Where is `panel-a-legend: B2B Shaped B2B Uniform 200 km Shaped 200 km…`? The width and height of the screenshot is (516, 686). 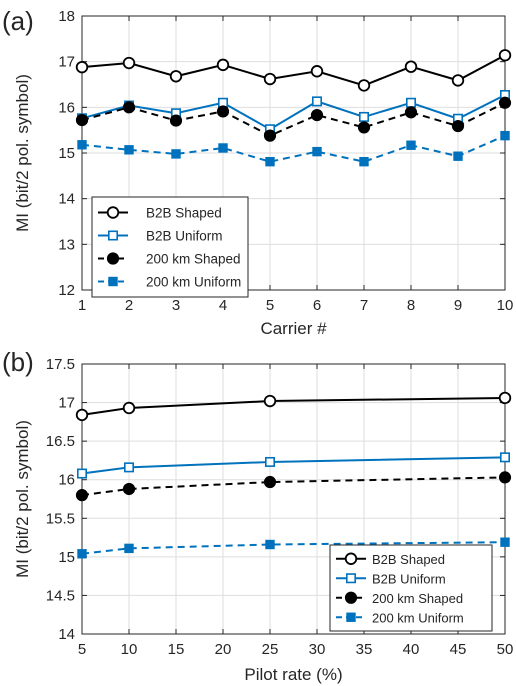 panel-a-legend: B2B Shaped B2B Uniform 200 km Shaped 200 km… is located at coordinates (170, 247).